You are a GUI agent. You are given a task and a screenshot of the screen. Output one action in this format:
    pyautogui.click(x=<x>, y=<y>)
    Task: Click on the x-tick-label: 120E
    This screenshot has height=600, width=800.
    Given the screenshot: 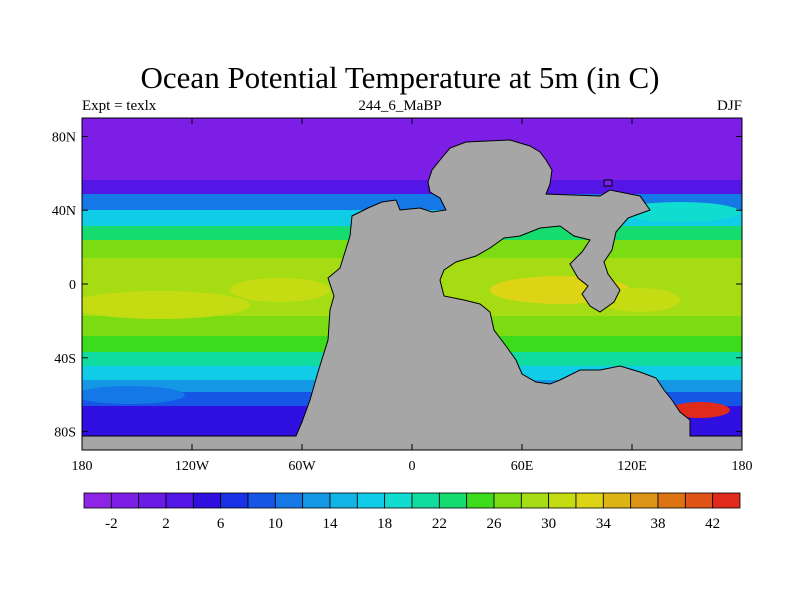 What is the action you would take?
    pyautogui.click(x=632, y=466)
    